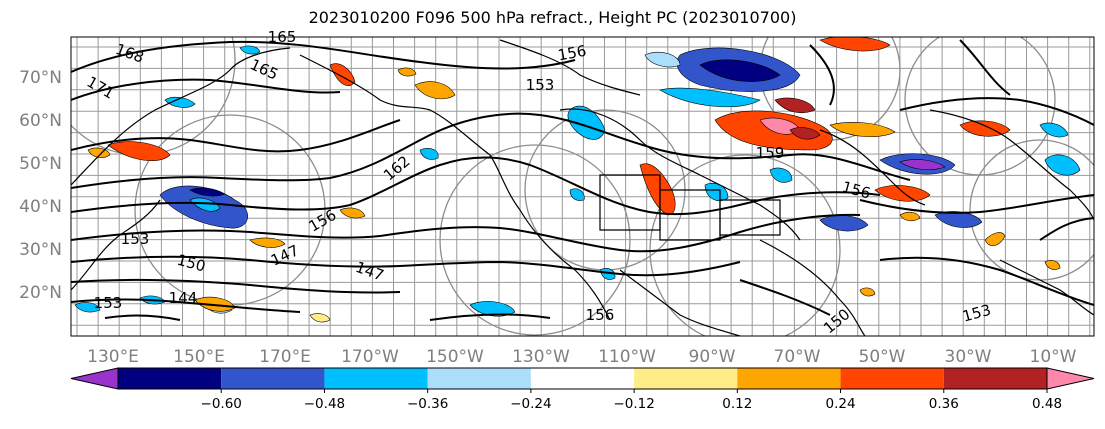 The width and height of the screenshot is (1105, 429). Describe the element at coordinates (94, 378) in the screenshot. I see `colorbar-extend-low` at that location.